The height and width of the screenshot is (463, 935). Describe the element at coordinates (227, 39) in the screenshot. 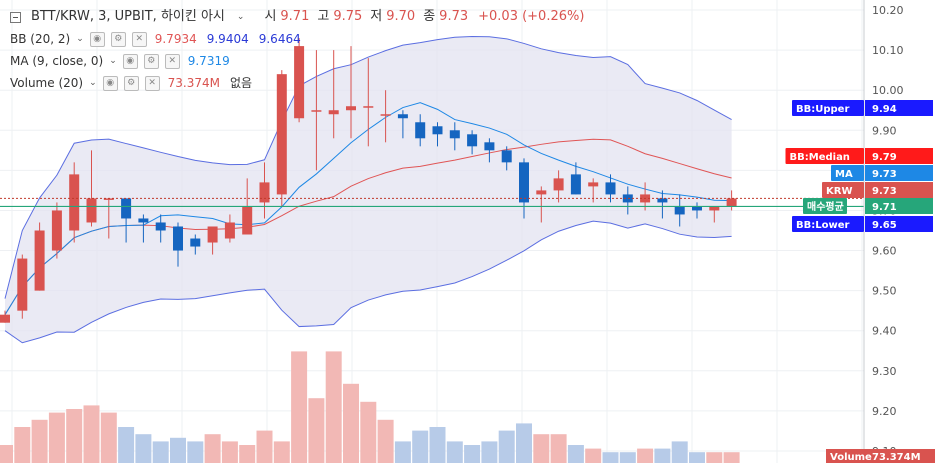

I see `bb-upper-value: 9.9404` at that location.